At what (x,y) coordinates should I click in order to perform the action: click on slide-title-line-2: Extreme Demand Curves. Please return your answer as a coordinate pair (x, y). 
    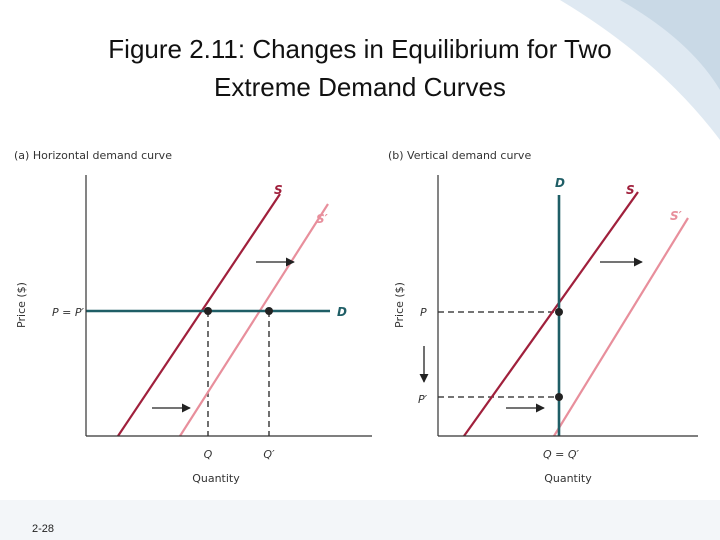
    Looking at the image, I should click on (360, 87).